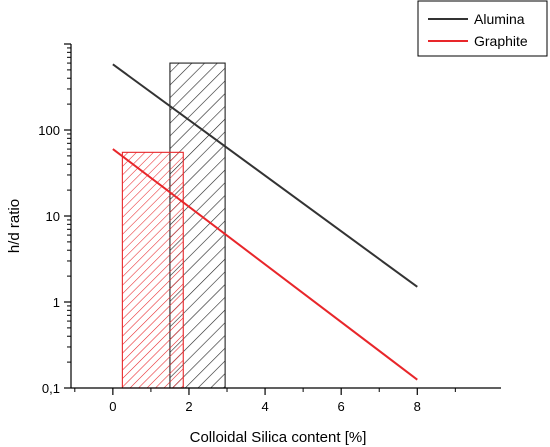 The height and width of the screenshot is (447, 550). I want to click on y-axis-title: h/d ratio, so click(14, 226).